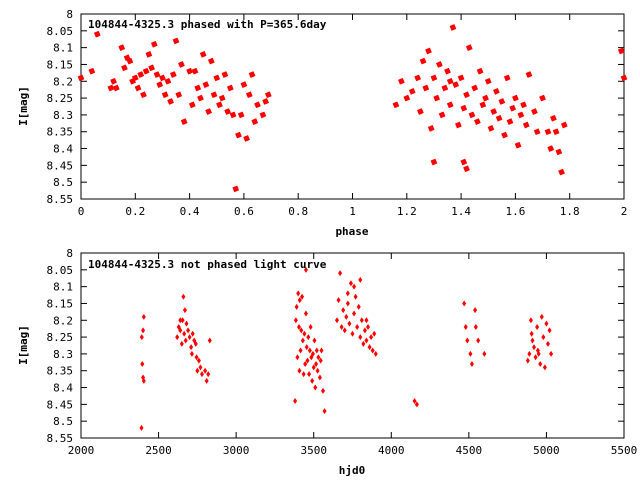  What do you see at coordinates (63, 421) in the screenshot?
I see `unphased-y-tick-label: 8.5` at bounding box center [63, 421].